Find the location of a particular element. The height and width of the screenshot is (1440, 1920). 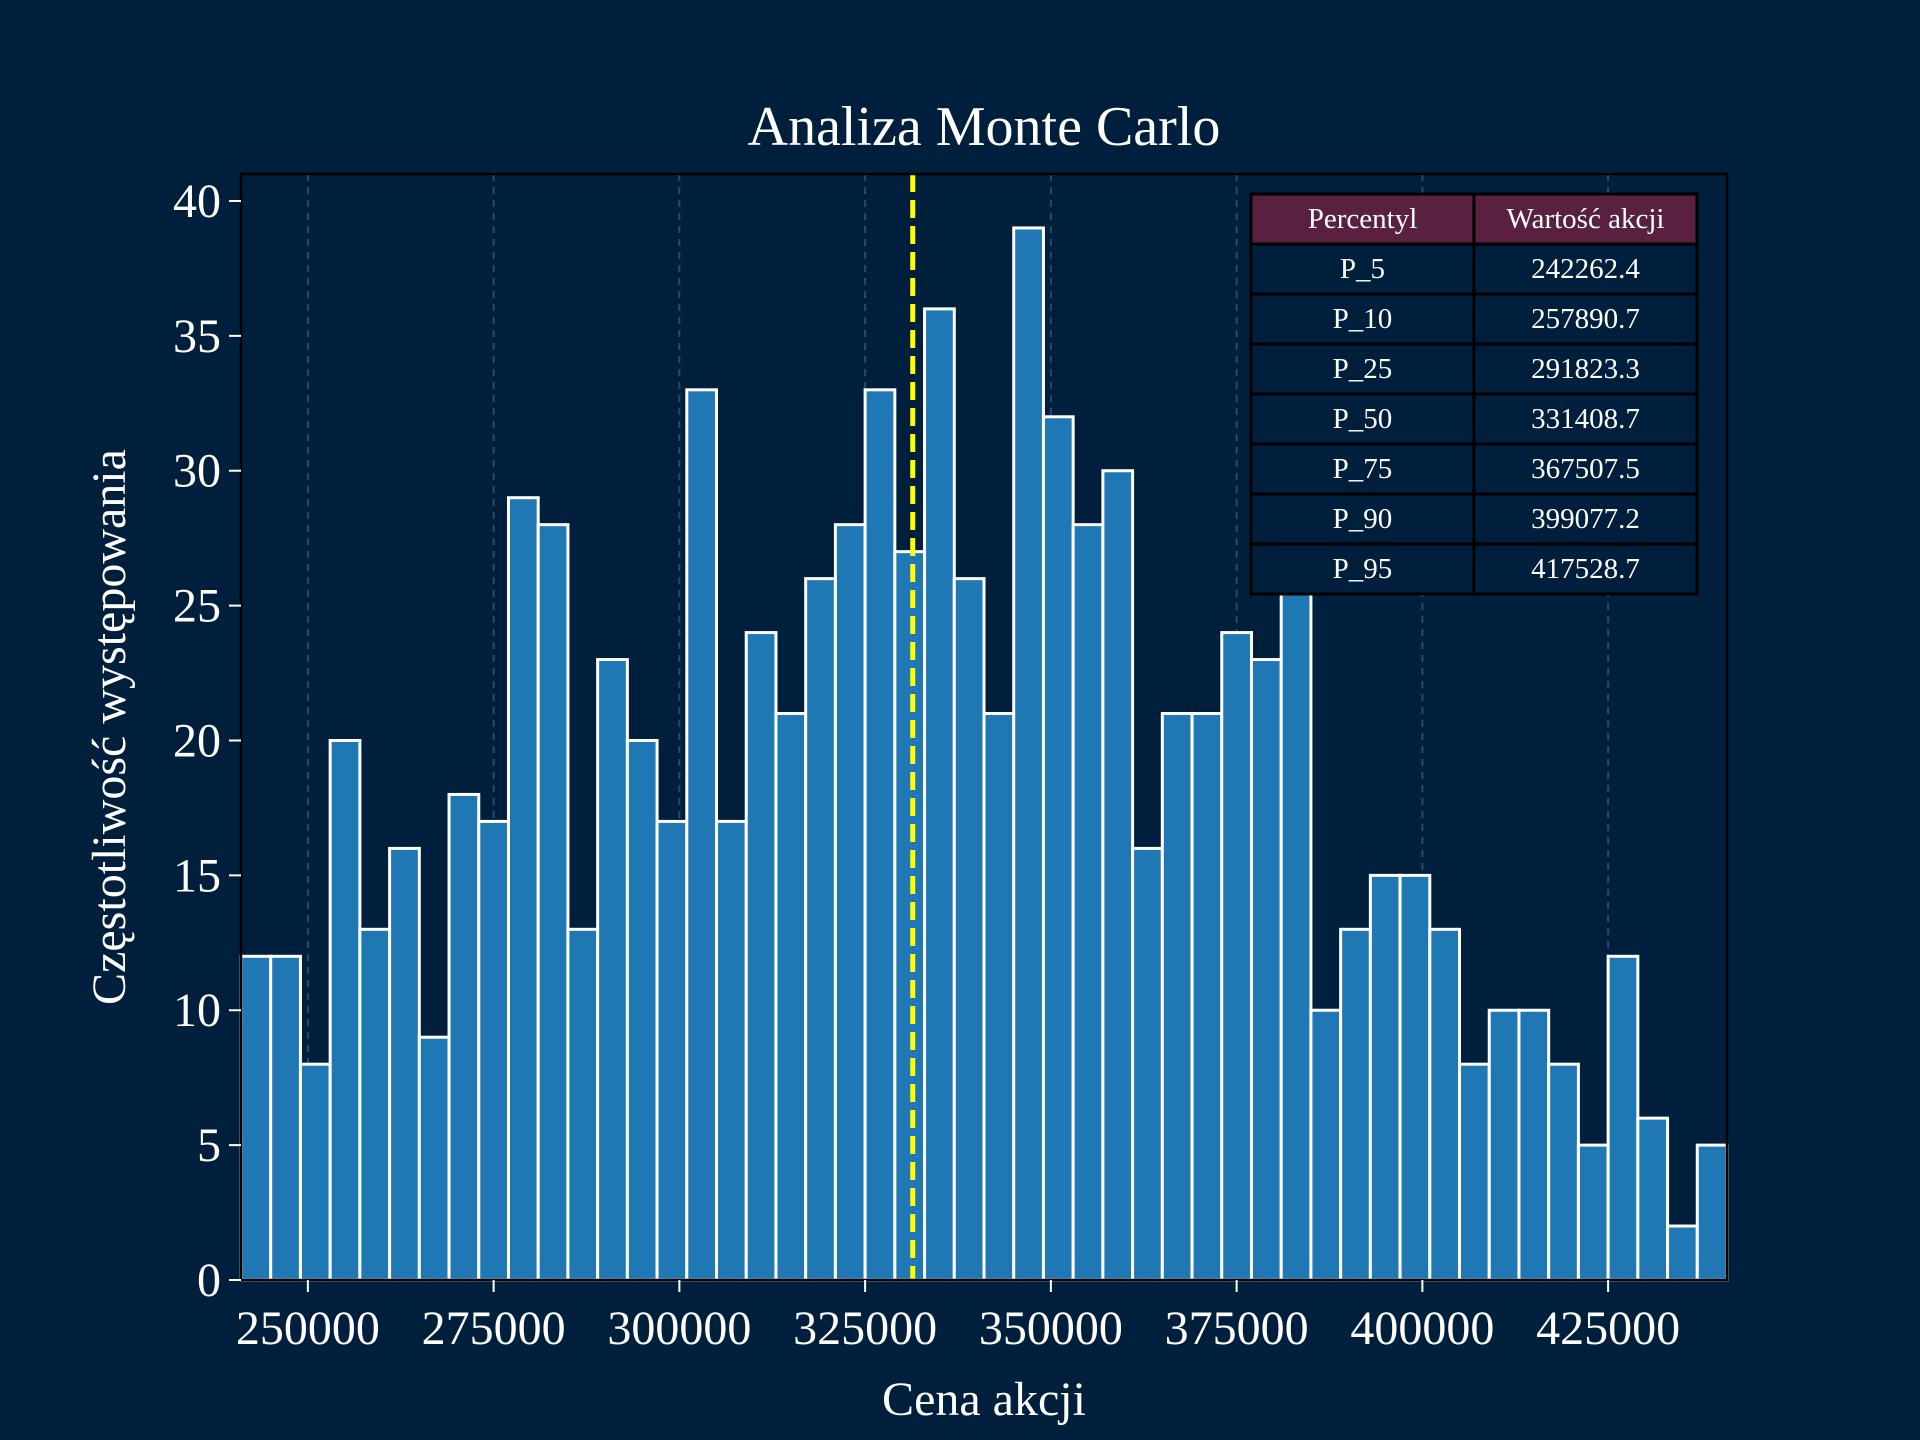

table-cell-text: 367507.5 is located at coordinates (1585, 469).